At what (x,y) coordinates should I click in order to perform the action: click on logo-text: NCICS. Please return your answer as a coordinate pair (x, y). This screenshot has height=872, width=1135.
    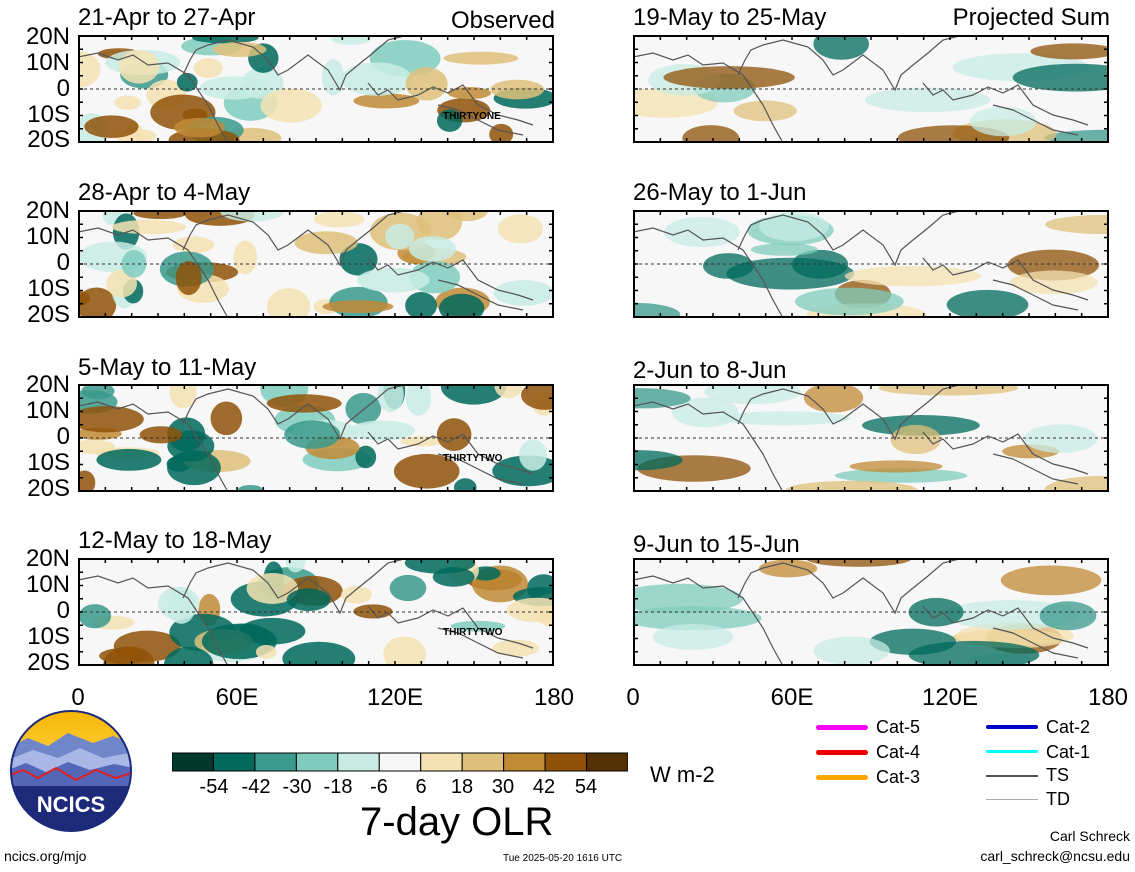
    Looking at the image, I should click on (71, 804).